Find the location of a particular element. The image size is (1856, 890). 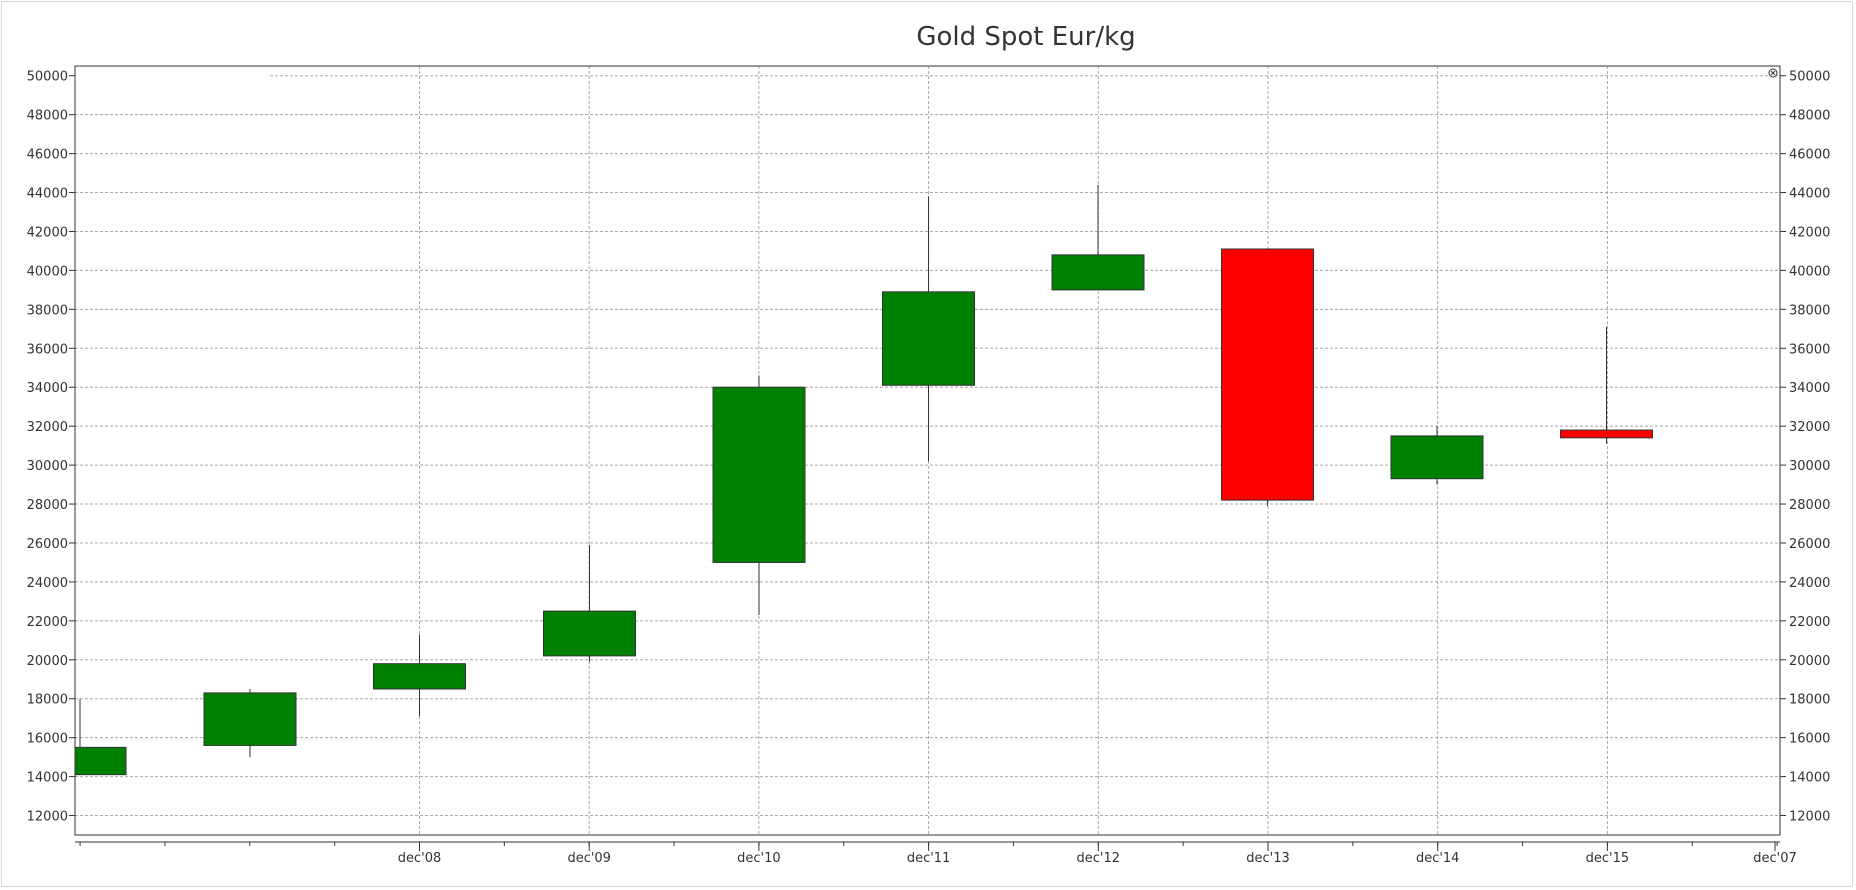

y-tick-label-left: 40000 is located at coordinates (47, 271).